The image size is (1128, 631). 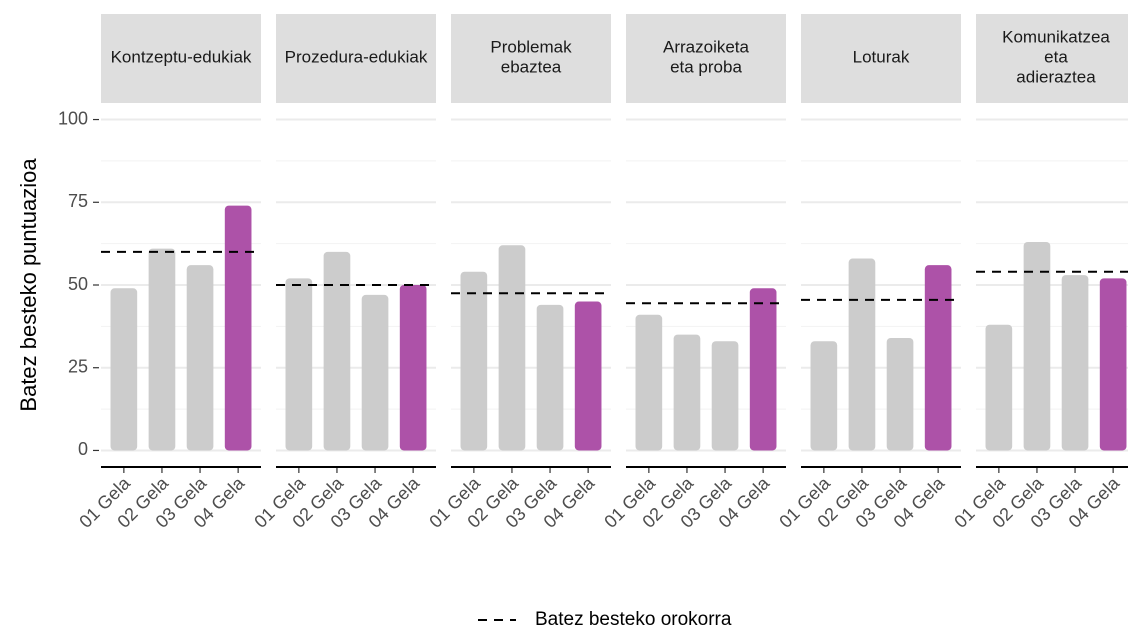 I want to click on facet-title: ebaztea, so click(x=531, y=66).